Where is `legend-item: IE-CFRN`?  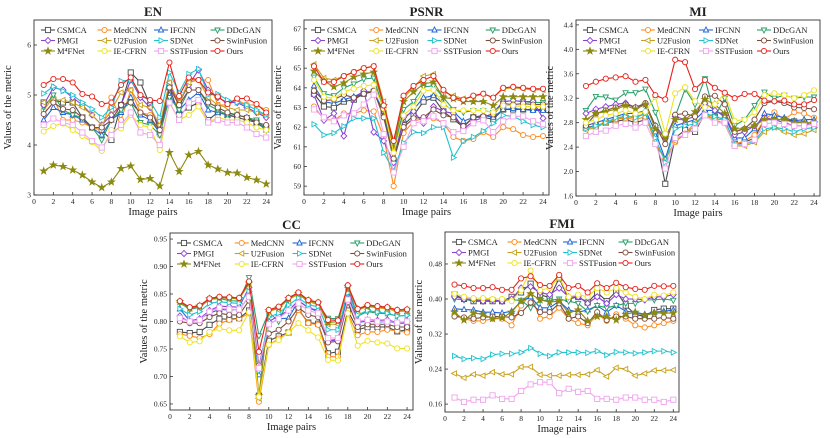 legend-item: IE-CFRN is located at coordinates (122, 51).